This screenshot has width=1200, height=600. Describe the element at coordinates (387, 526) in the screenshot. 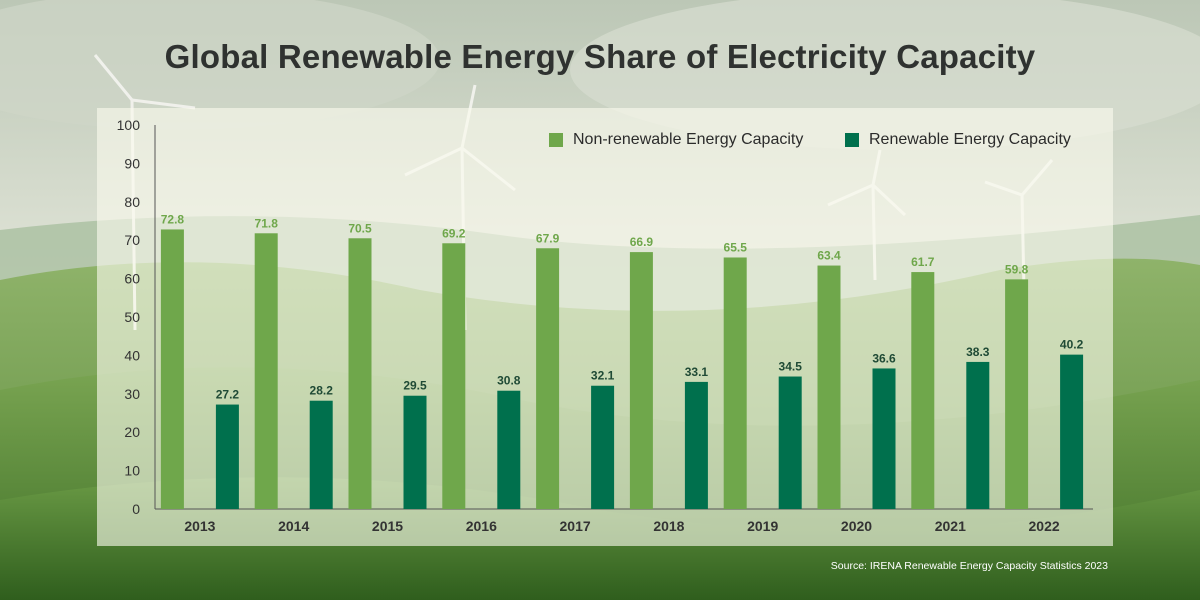

I see `x-tick-label-2015: 2015` at that location.